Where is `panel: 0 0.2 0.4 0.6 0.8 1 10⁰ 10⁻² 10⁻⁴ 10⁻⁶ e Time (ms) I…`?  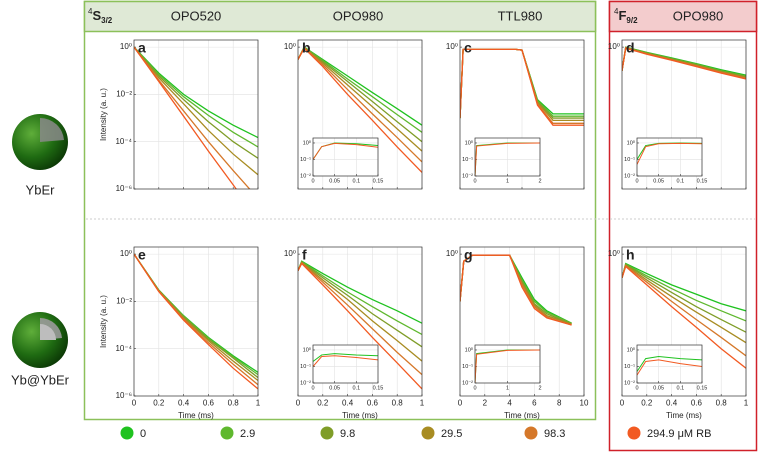 panel: 0 0.2 0.4 0.6 0.8 1 10⁰ 10⁻² 10⁻⁴ 10⁻⁶ e Time (ms) I… is located at coordinates (180, 333).